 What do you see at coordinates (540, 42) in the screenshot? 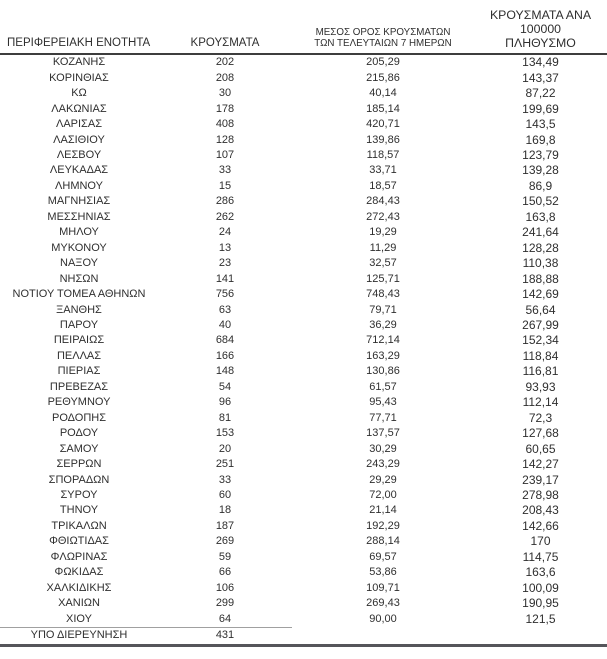
I see `column-header-per-100k-line2: ΠΛΗΘΥΣΜΟ` at bounding box center [540, 42].